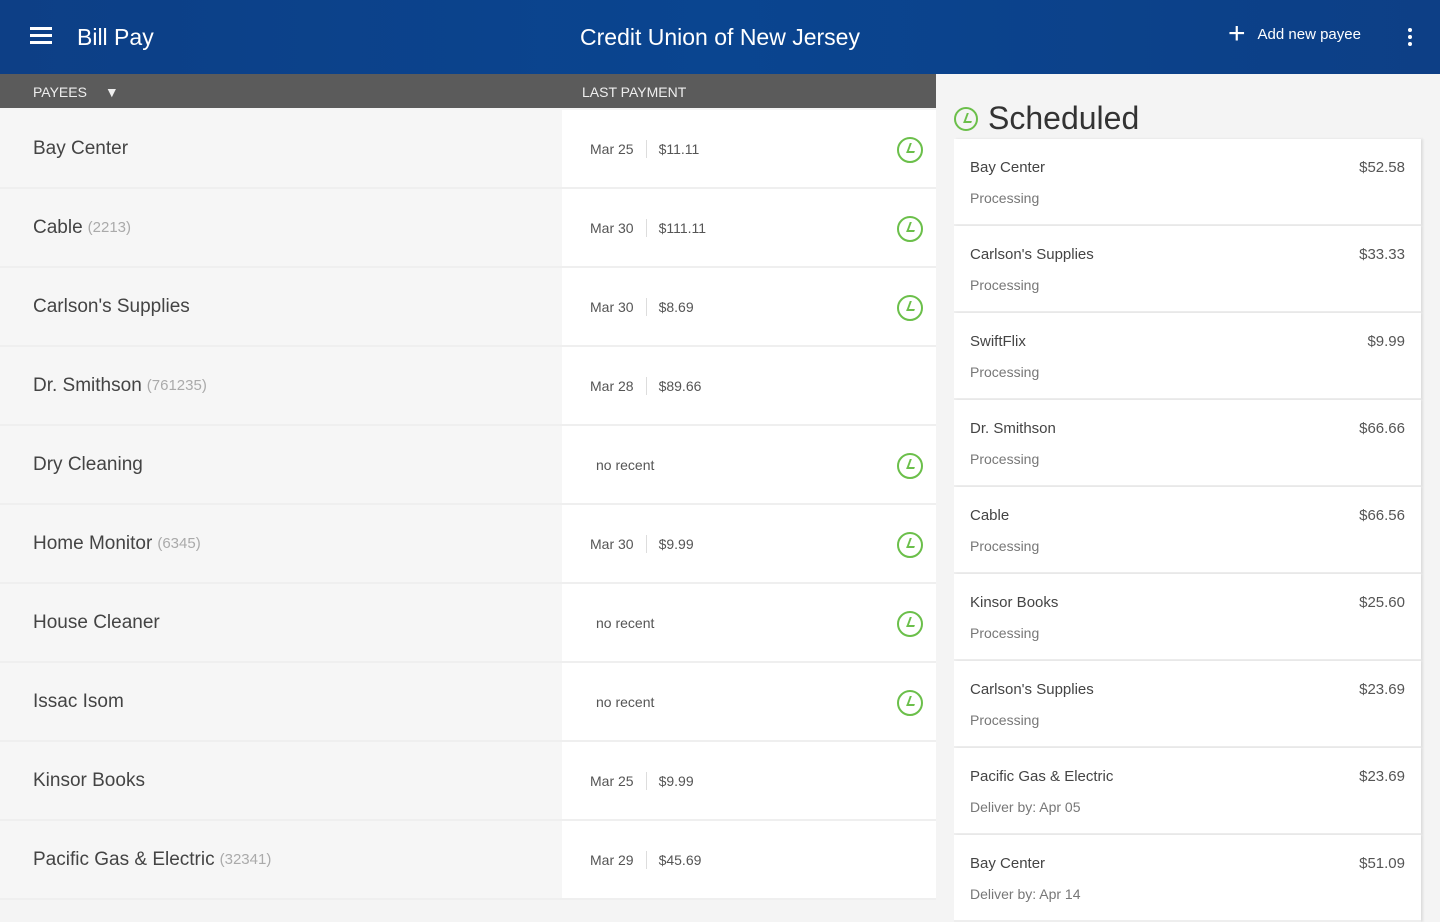 The image size is (1440, 922). I want to click on add-payee-button: + Add new payee, so click(1294, 33).